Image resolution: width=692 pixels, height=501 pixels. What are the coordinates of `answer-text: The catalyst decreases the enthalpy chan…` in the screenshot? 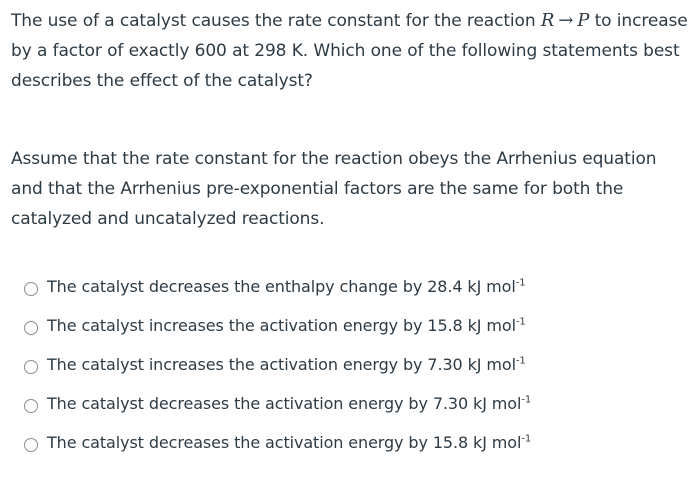 It's located at (281, 286).